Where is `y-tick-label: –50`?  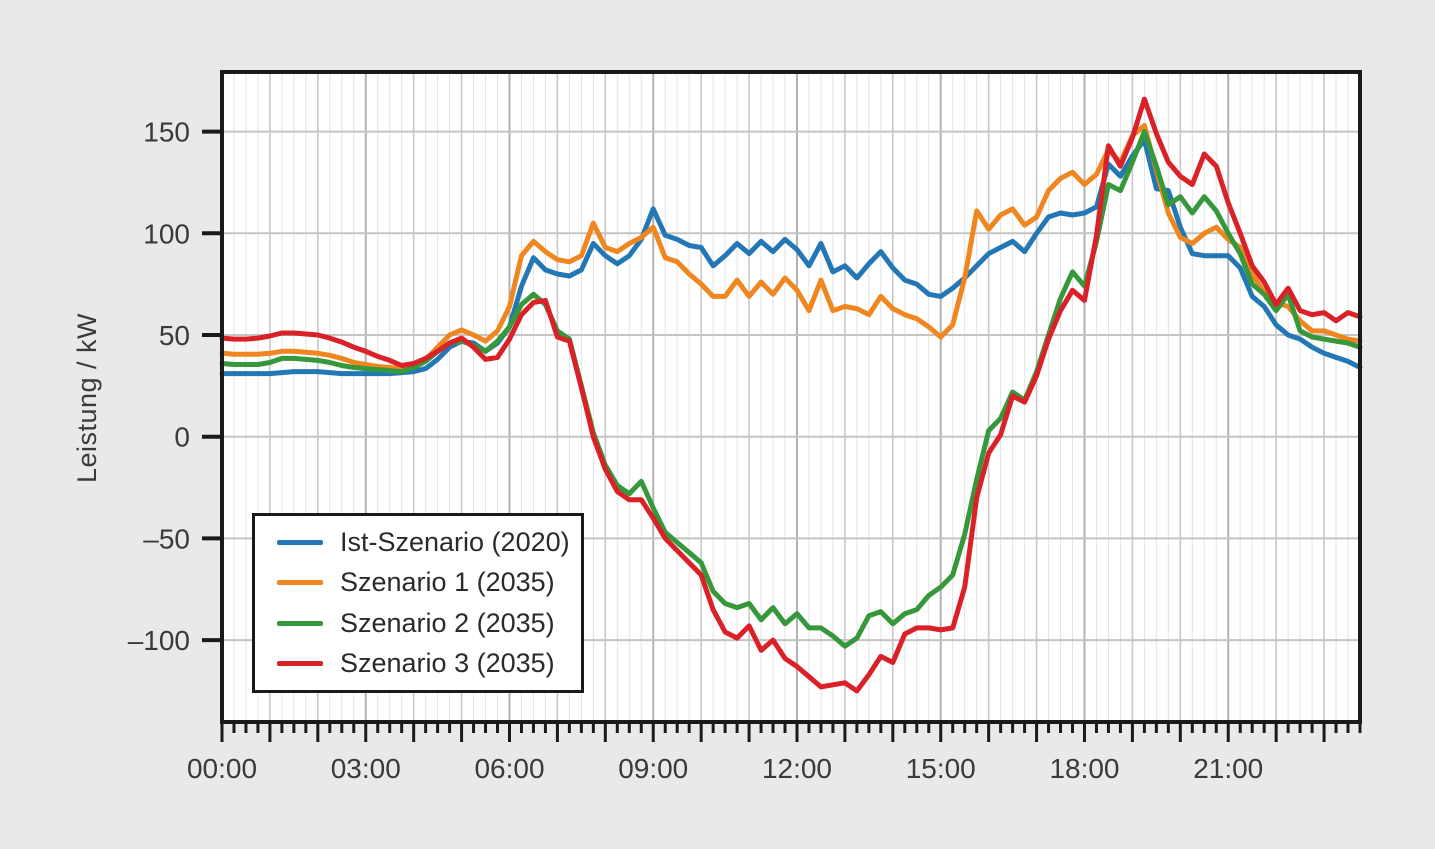
y-tick-label: –50 is located at coordinates (166, 538).